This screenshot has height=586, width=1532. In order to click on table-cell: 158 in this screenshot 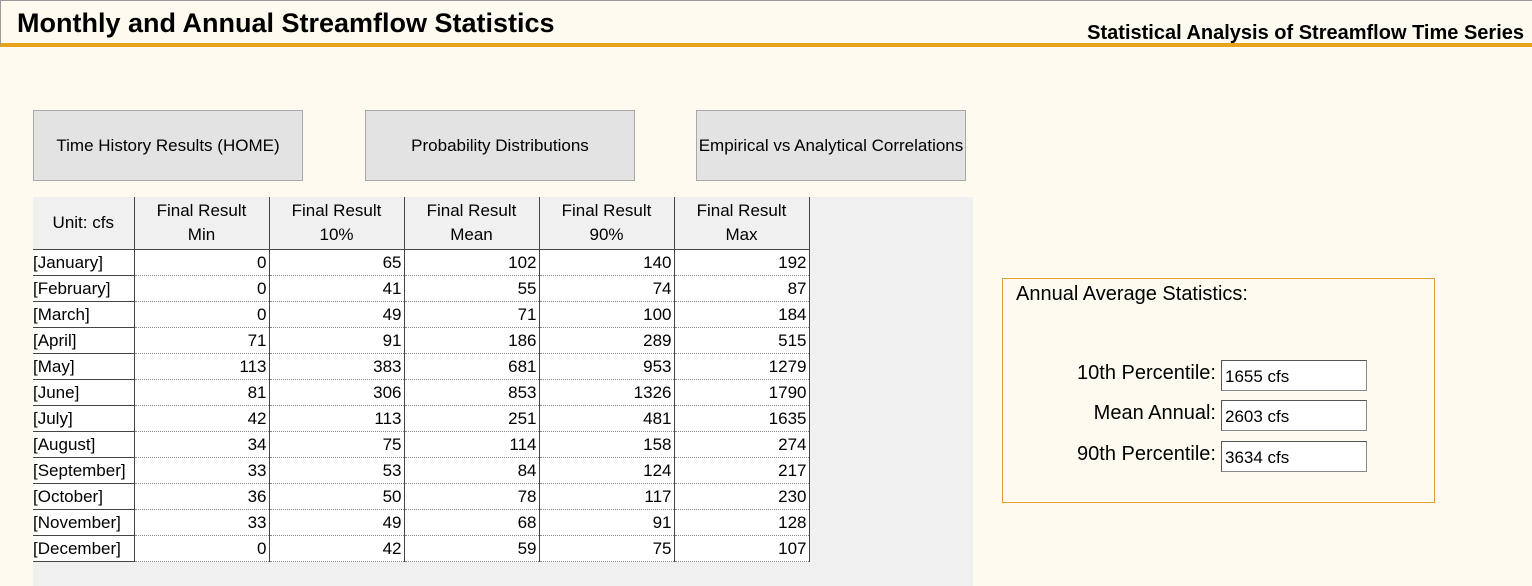, I will do `click(607, 444)`.